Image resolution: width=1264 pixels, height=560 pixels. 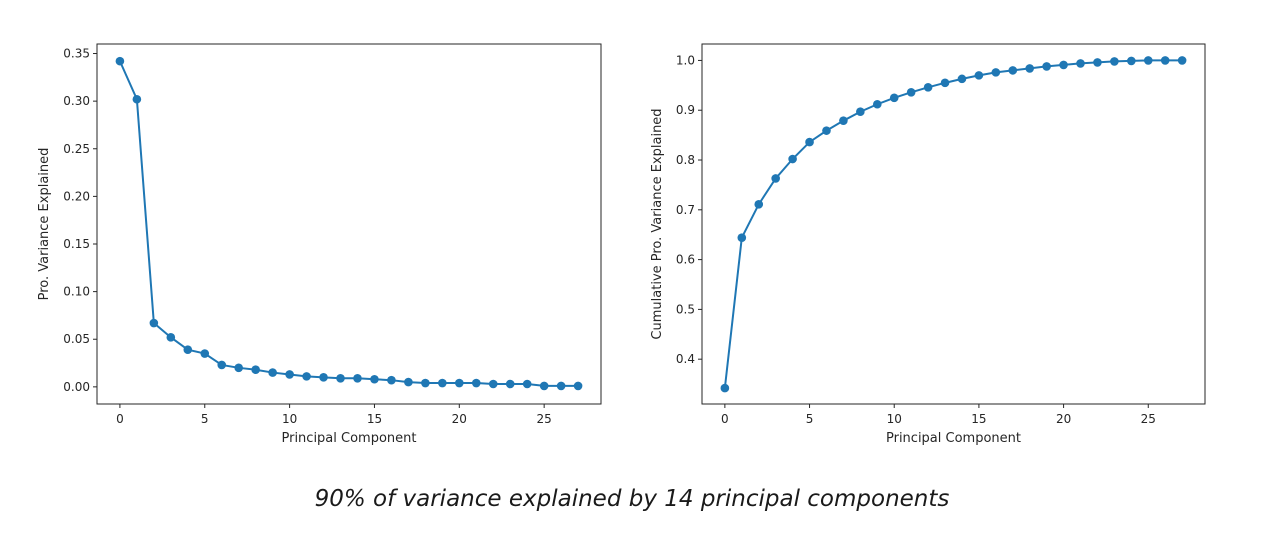 I want to click on left-x-tick-label: 20, so click(x=459, y=419).